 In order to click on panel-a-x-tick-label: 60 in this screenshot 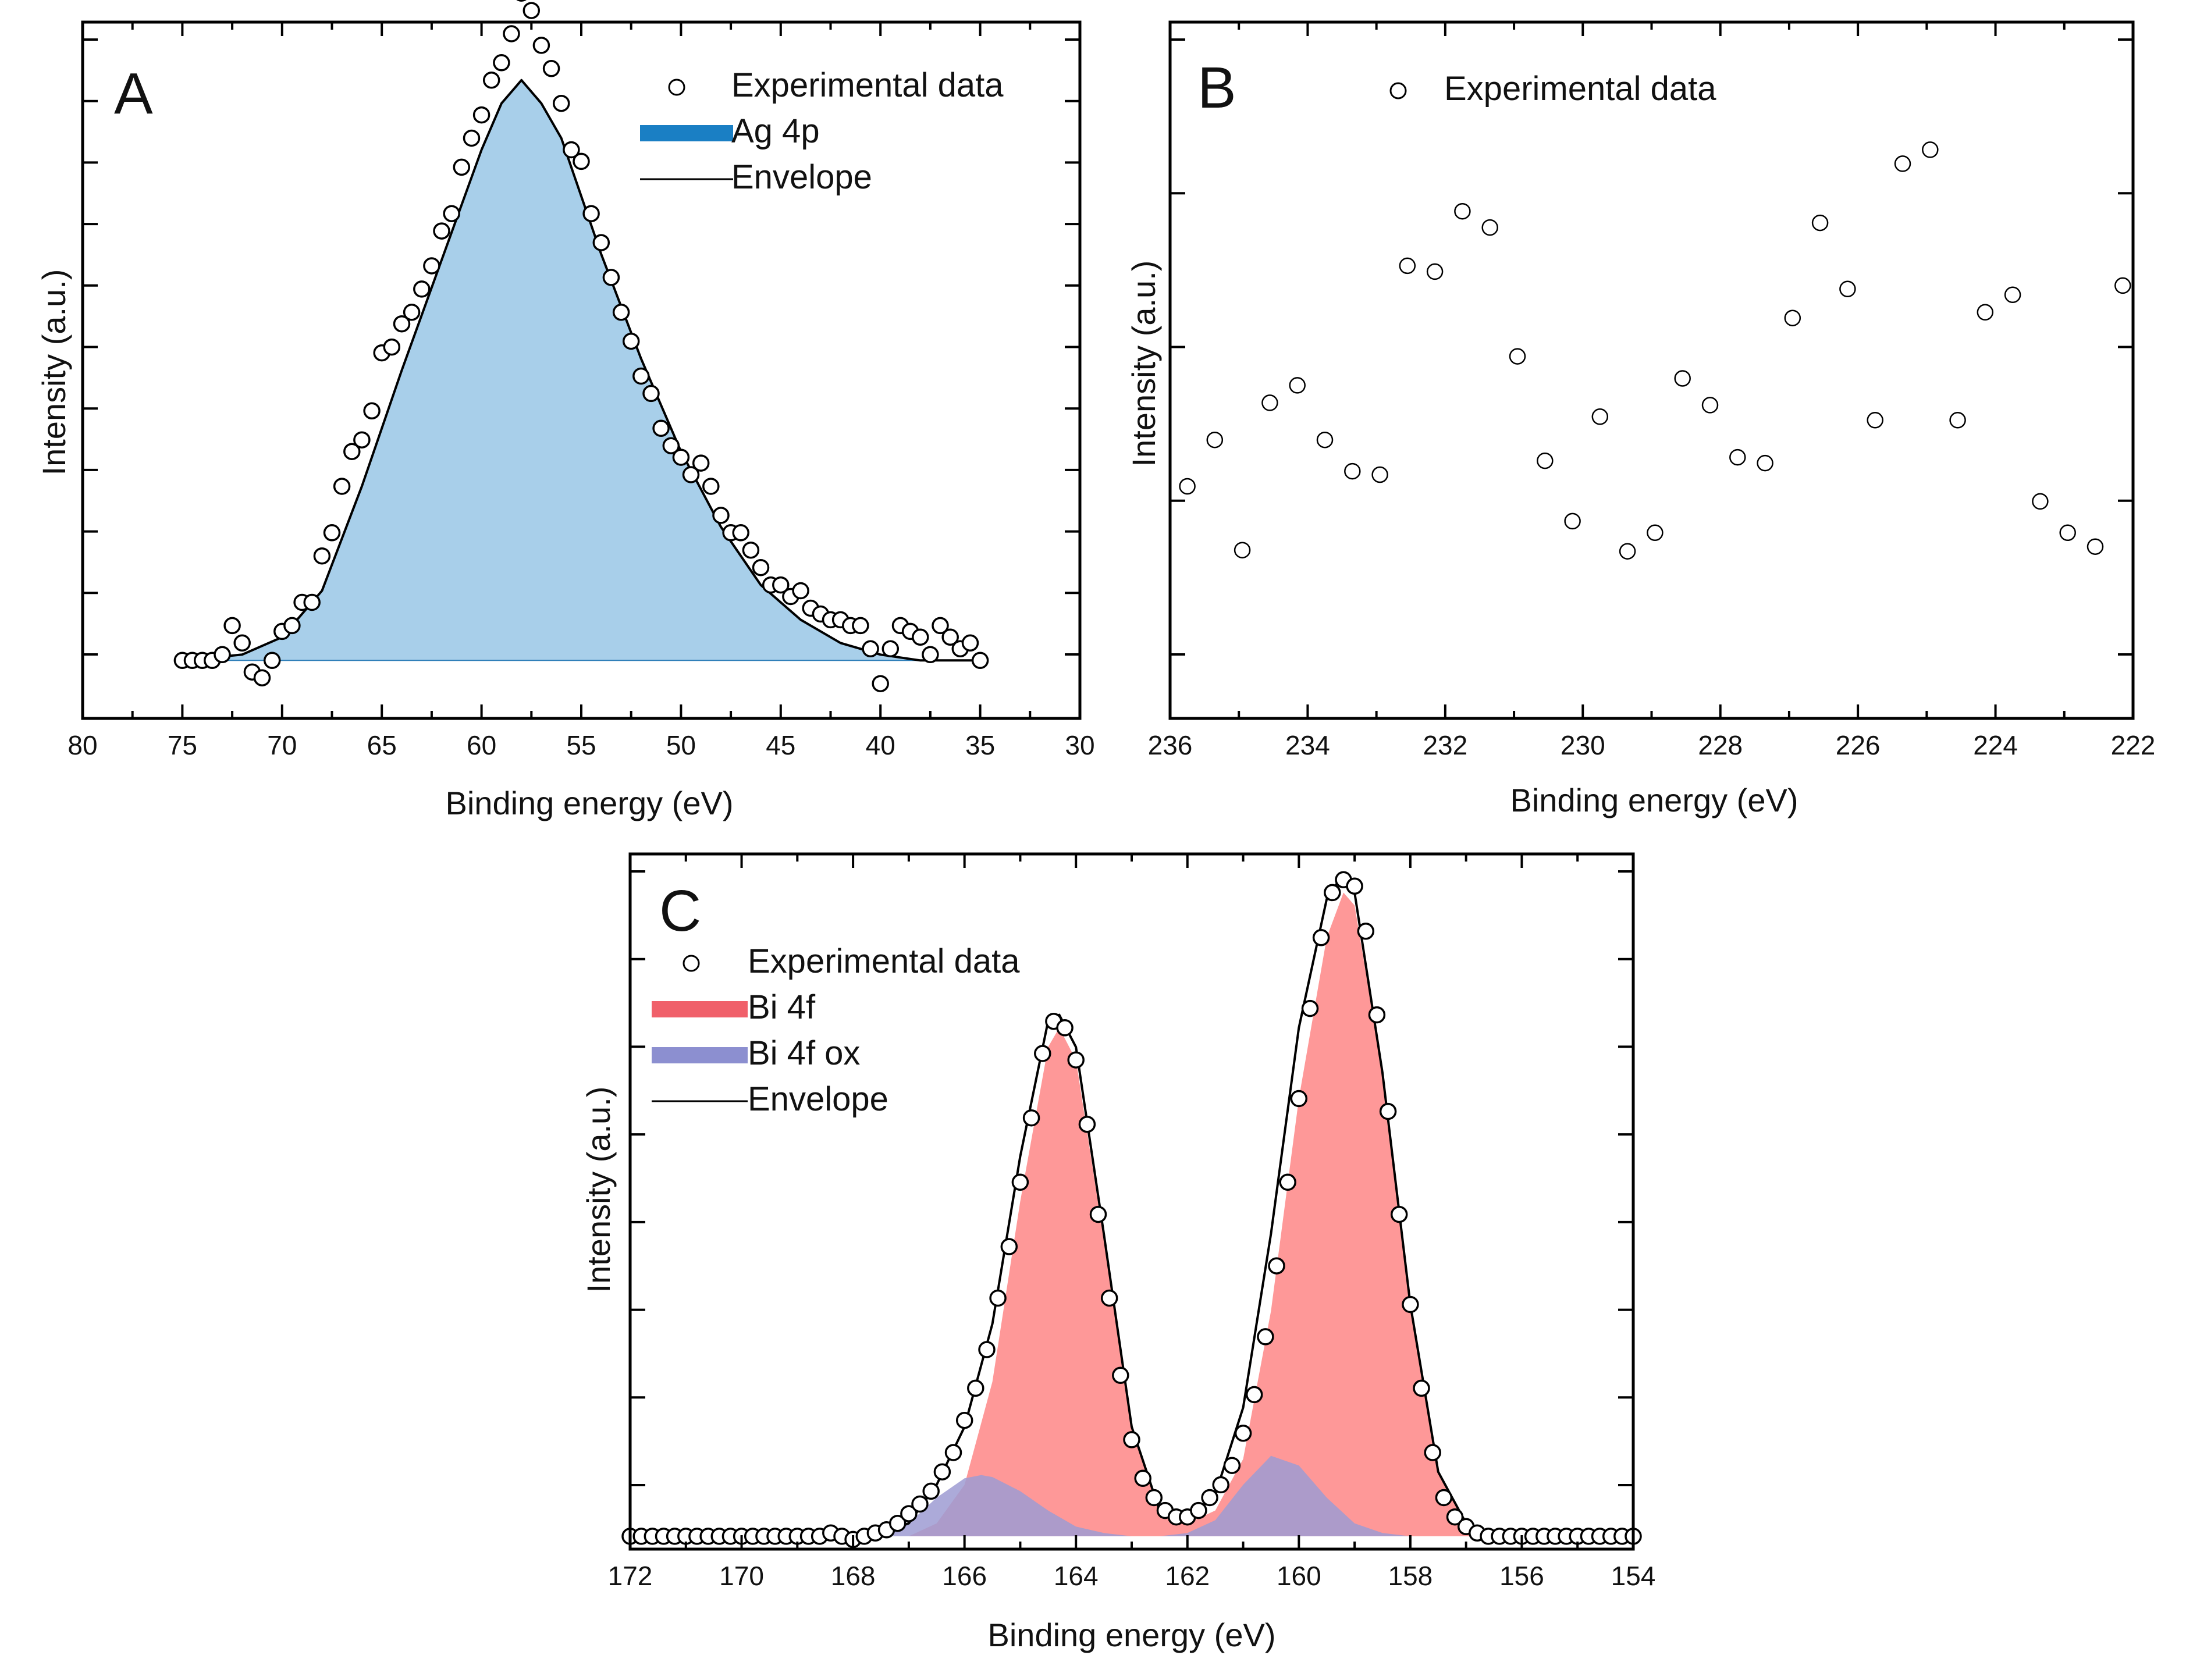, I will do `click(481, 745)`.